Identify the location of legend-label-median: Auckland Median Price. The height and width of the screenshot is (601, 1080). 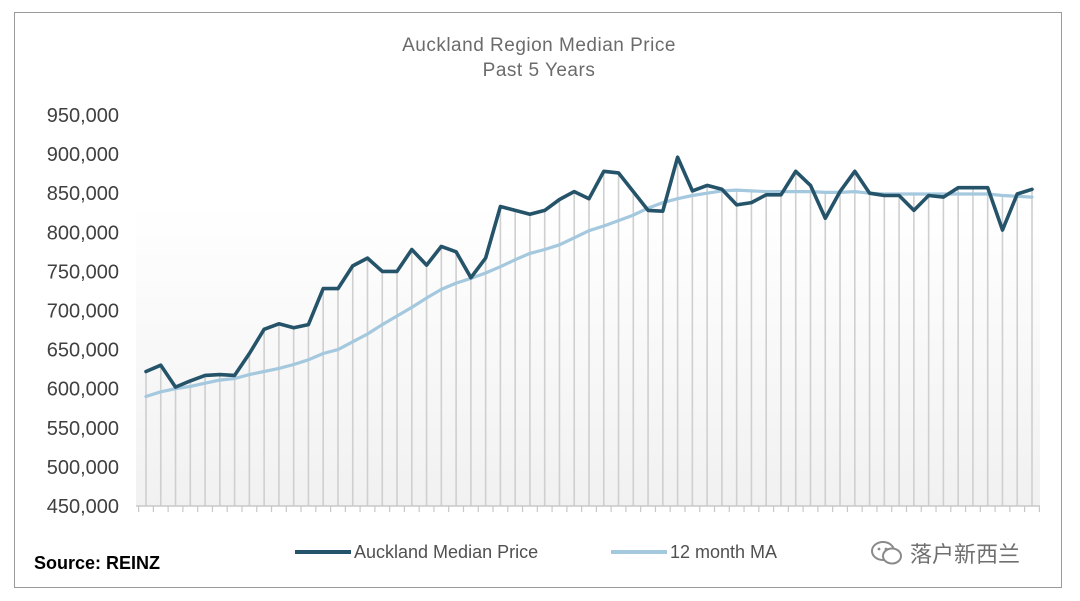
(446, 552).